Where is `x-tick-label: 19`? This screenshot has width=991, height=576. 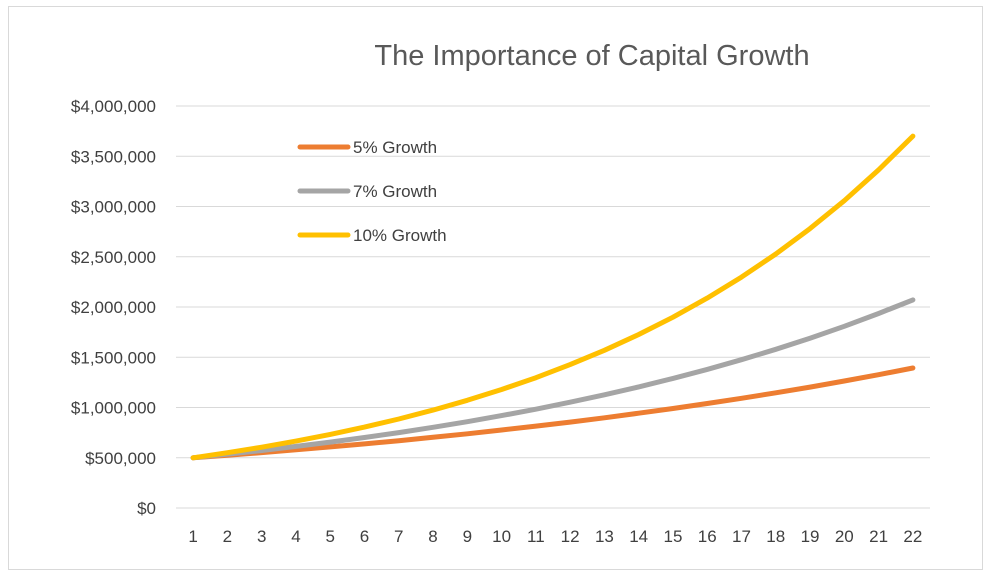 x-tick-label: 19 is located at coordinates (810, 536).